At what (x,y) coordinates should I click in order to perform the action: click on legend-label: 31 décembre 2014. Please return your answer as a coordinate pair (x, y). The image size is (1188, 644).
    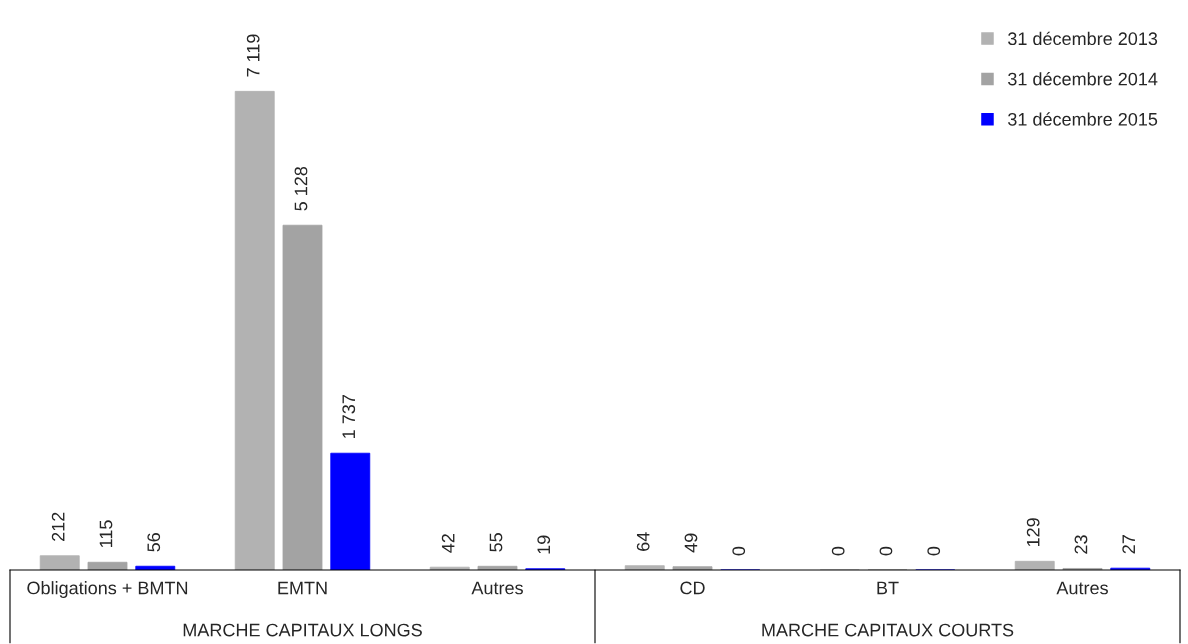
    Looking at the image, I should click on (1083, 78).